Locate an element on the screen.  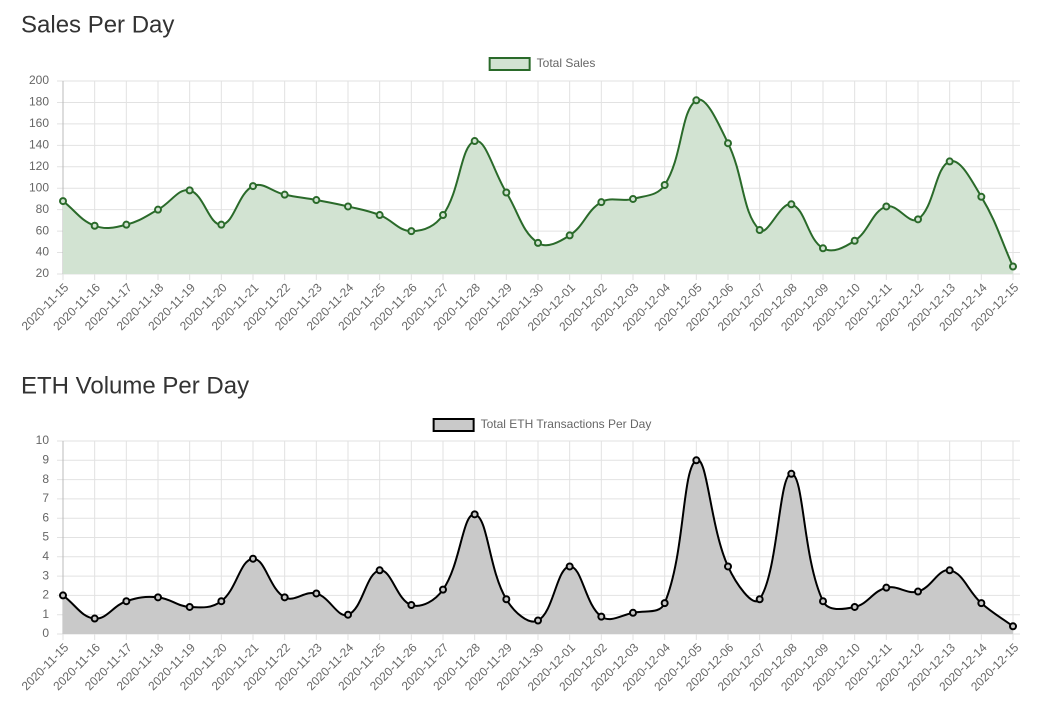
y-tick-label: 10 is located at coordinates (43, 440).